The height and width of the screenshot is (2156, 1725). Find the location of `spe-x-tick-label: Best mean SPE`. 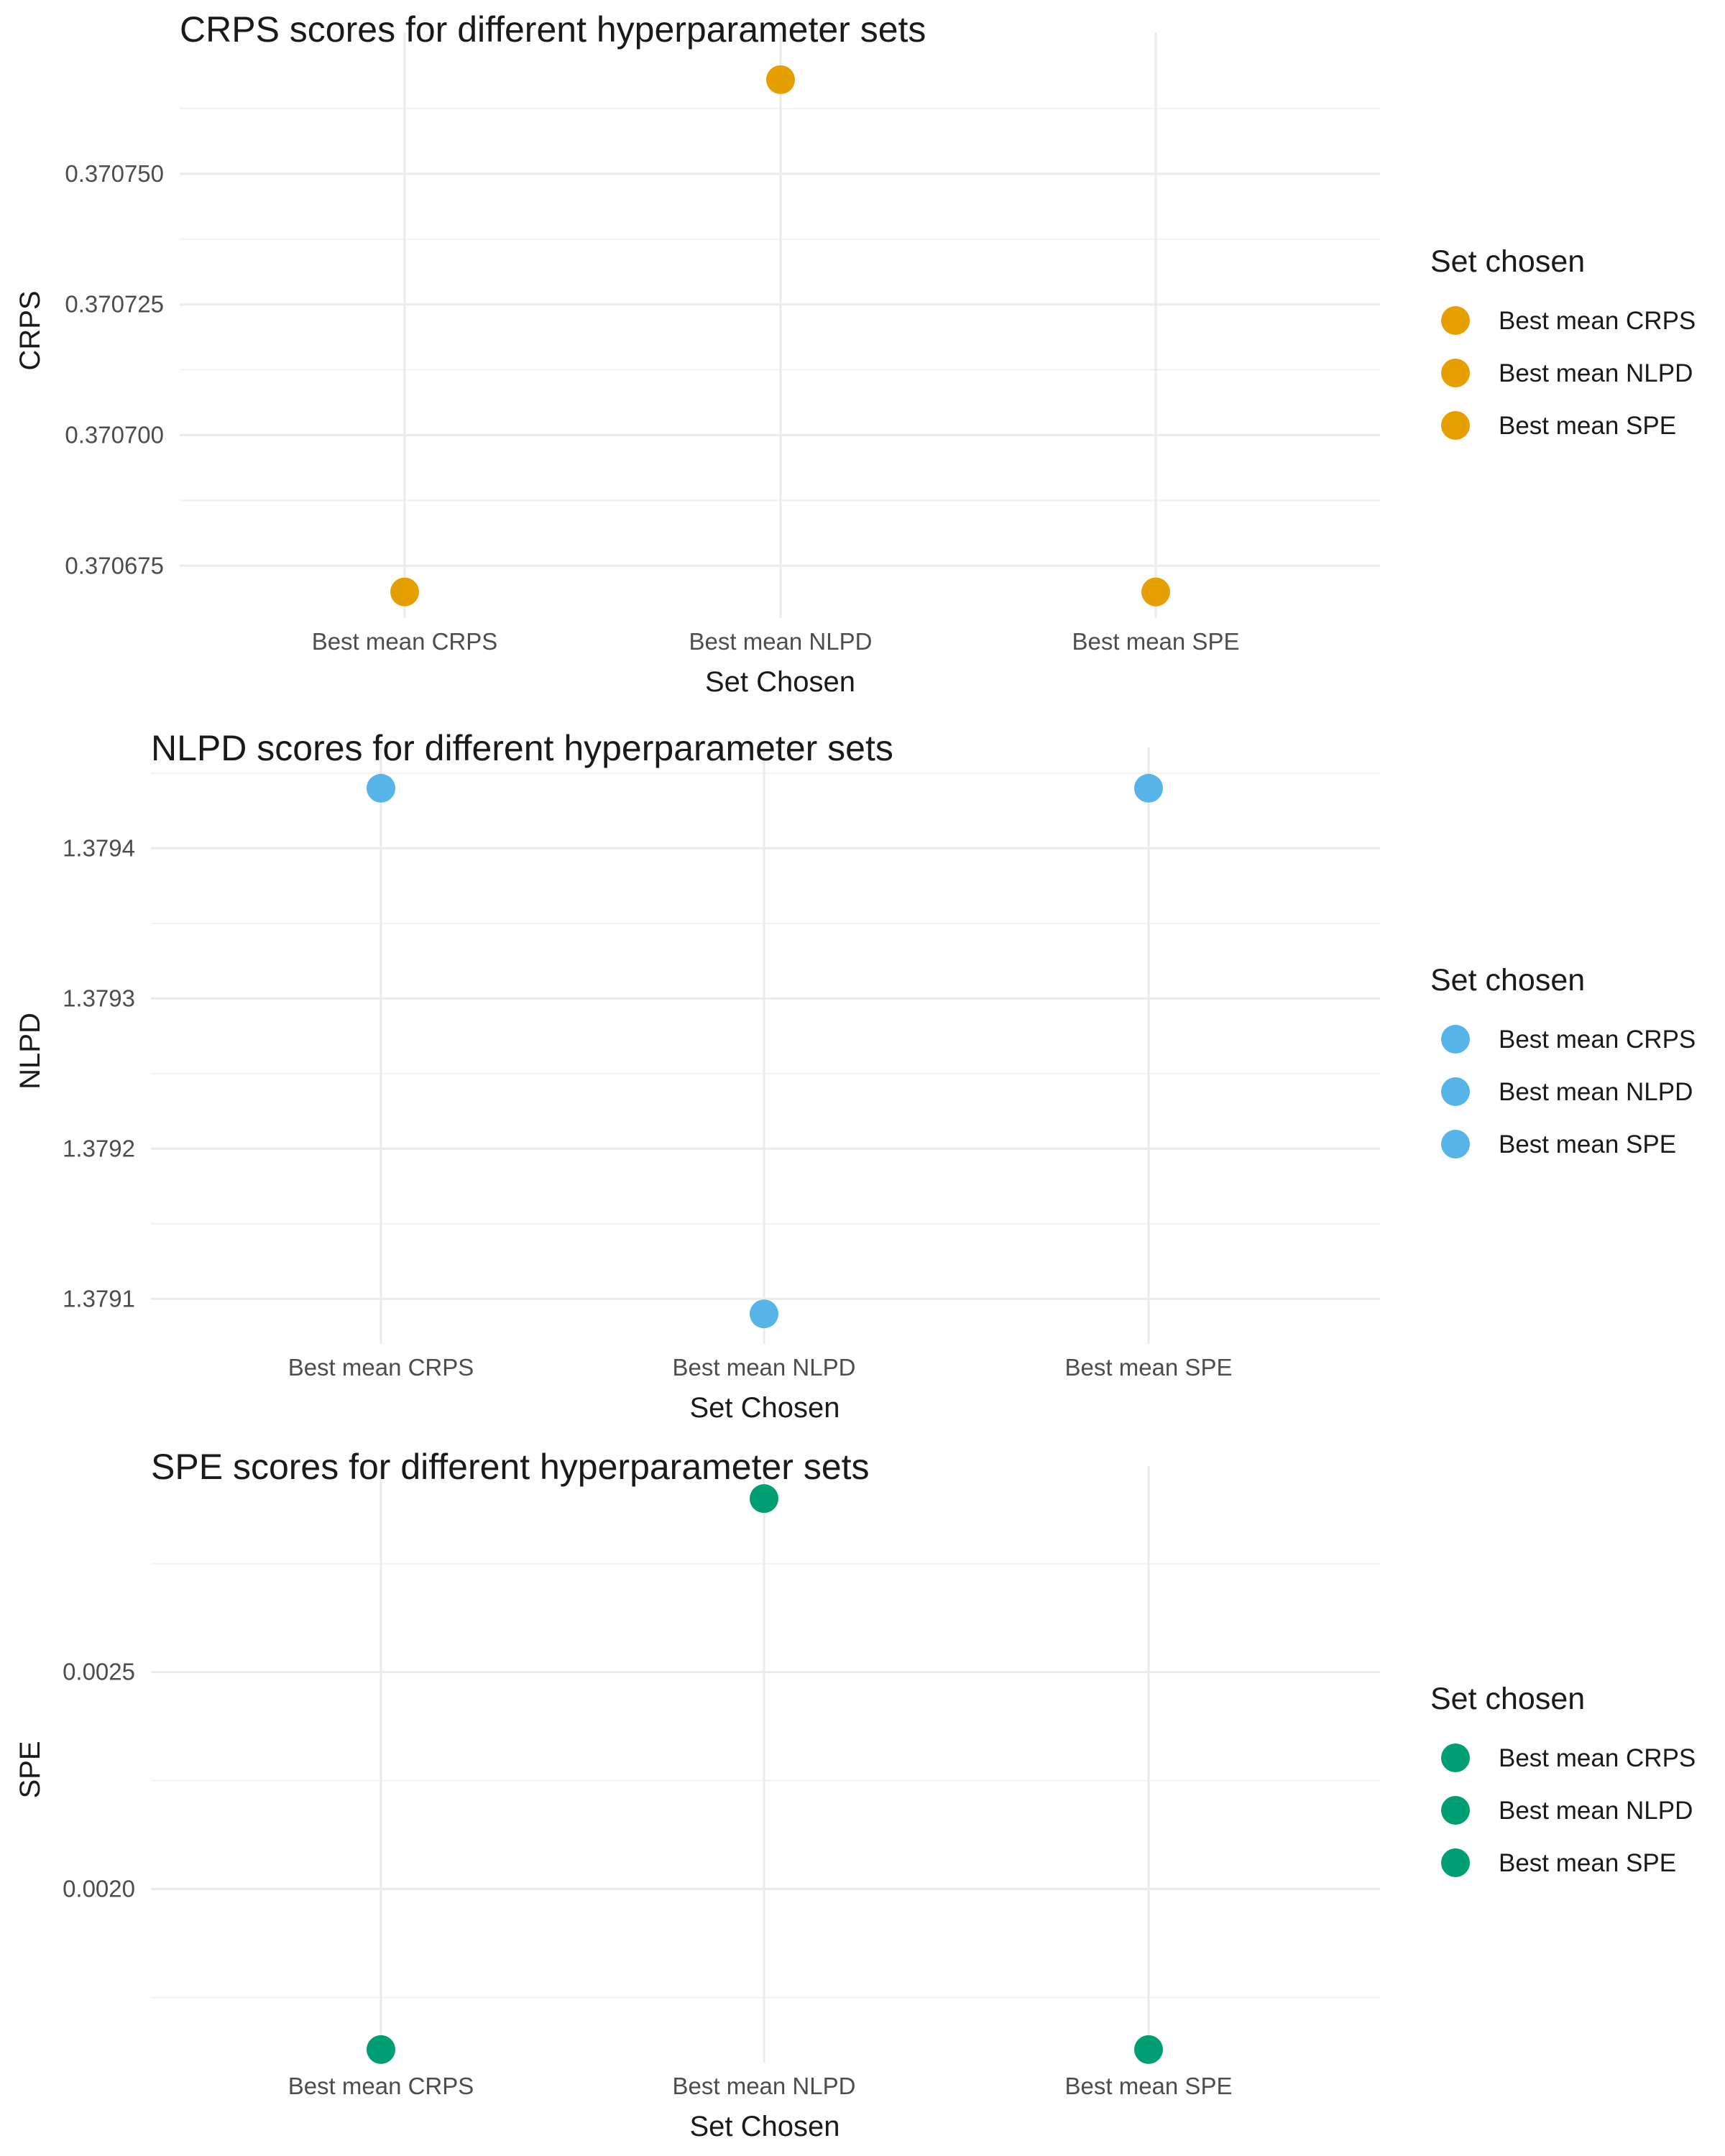

spe-x-tick-label: Best mean SPE is located at coordinates (1149, 2086).